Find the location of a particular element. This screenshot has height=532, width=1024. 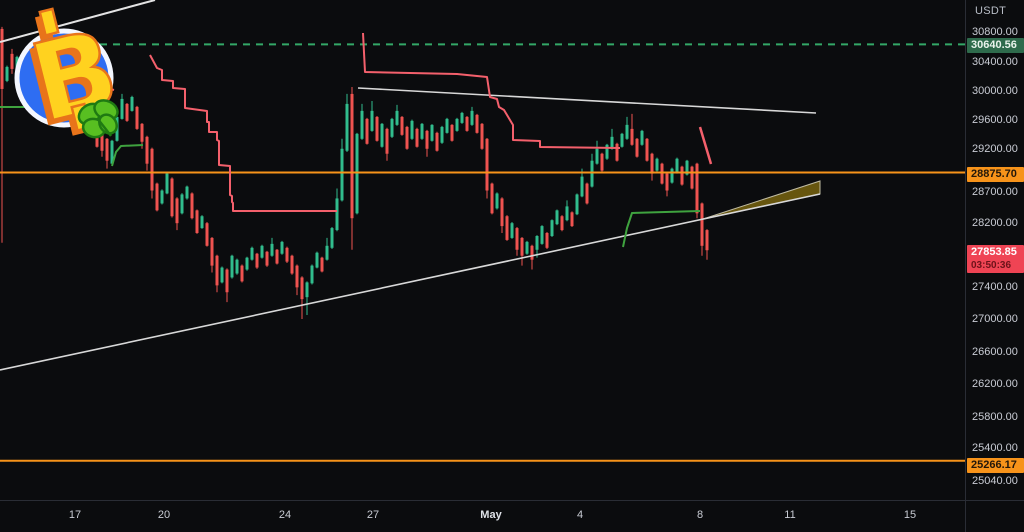

wedge-drawing is located at coordinates (761, 200).